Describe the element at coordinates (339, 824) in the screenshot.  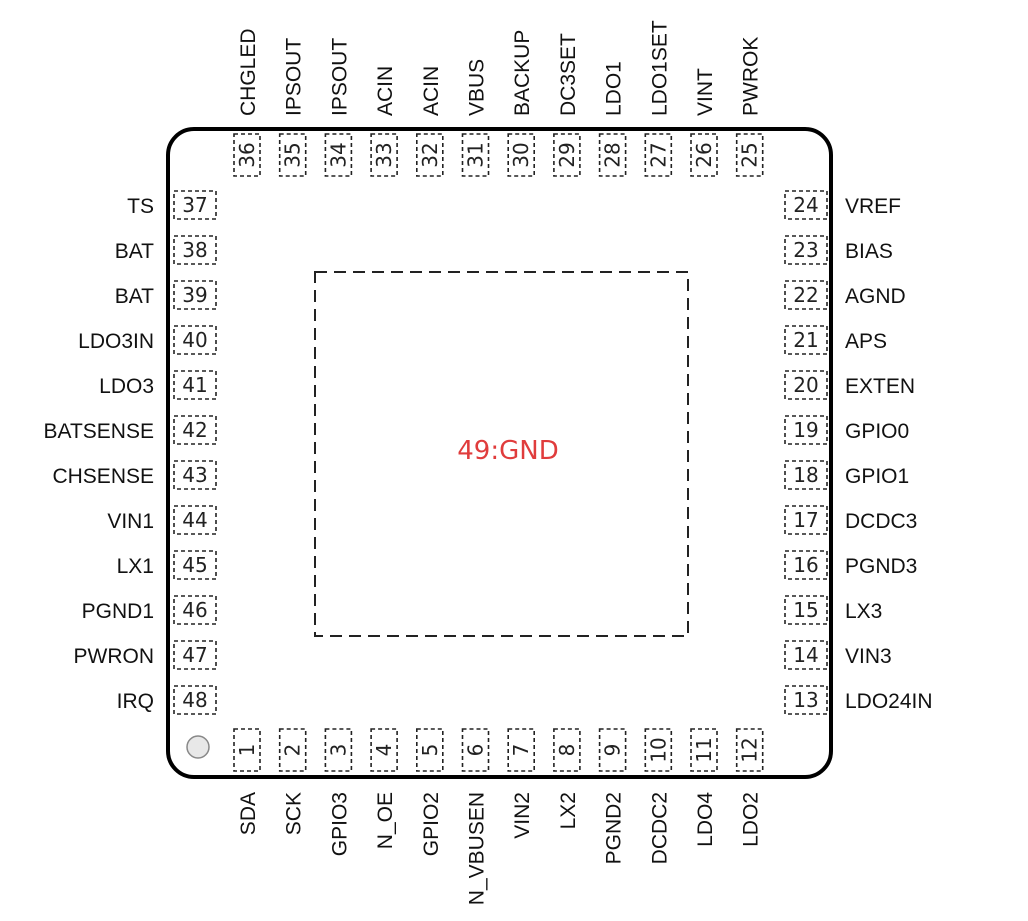
I see `pin-name: GPIO3` at that location.